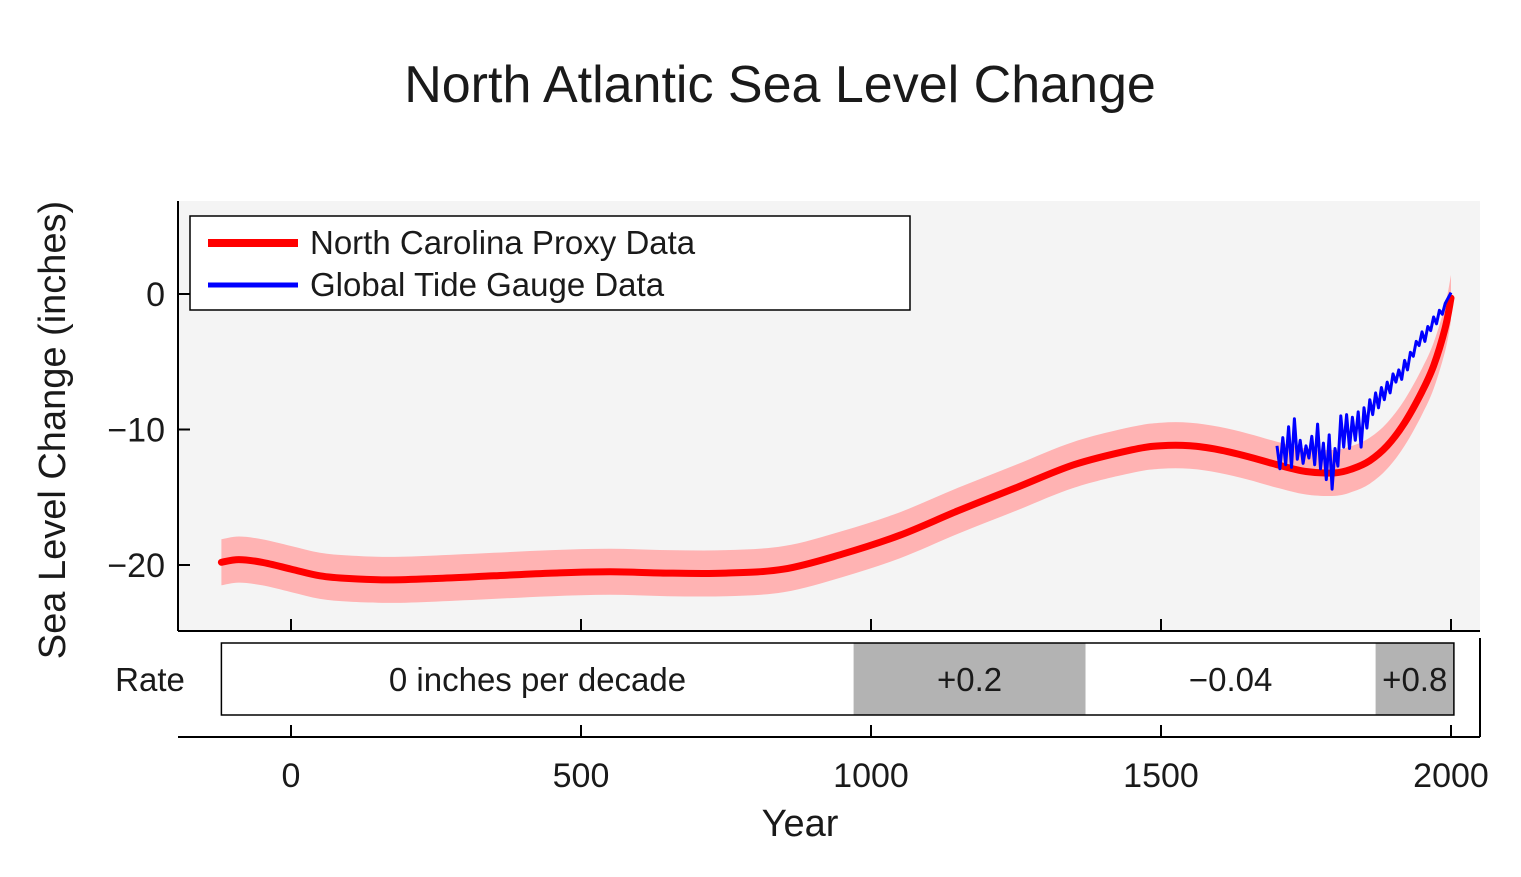  I want to click on rate-panel: 0 inches per decade +0.2 −0.04 +0.8, so click(837, 679).